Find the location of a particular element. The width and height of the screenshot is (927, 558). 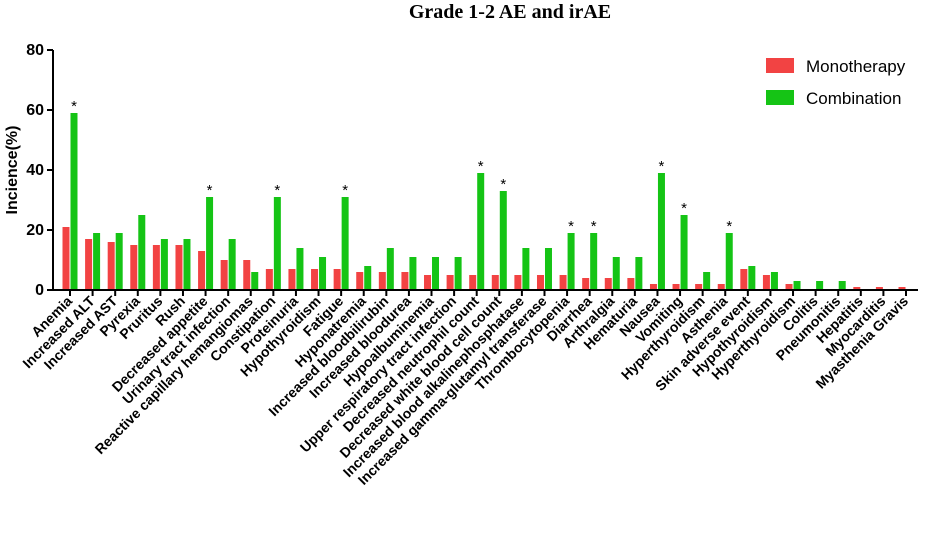

y-tick-label: 80 is located at coordinates (35, 50).